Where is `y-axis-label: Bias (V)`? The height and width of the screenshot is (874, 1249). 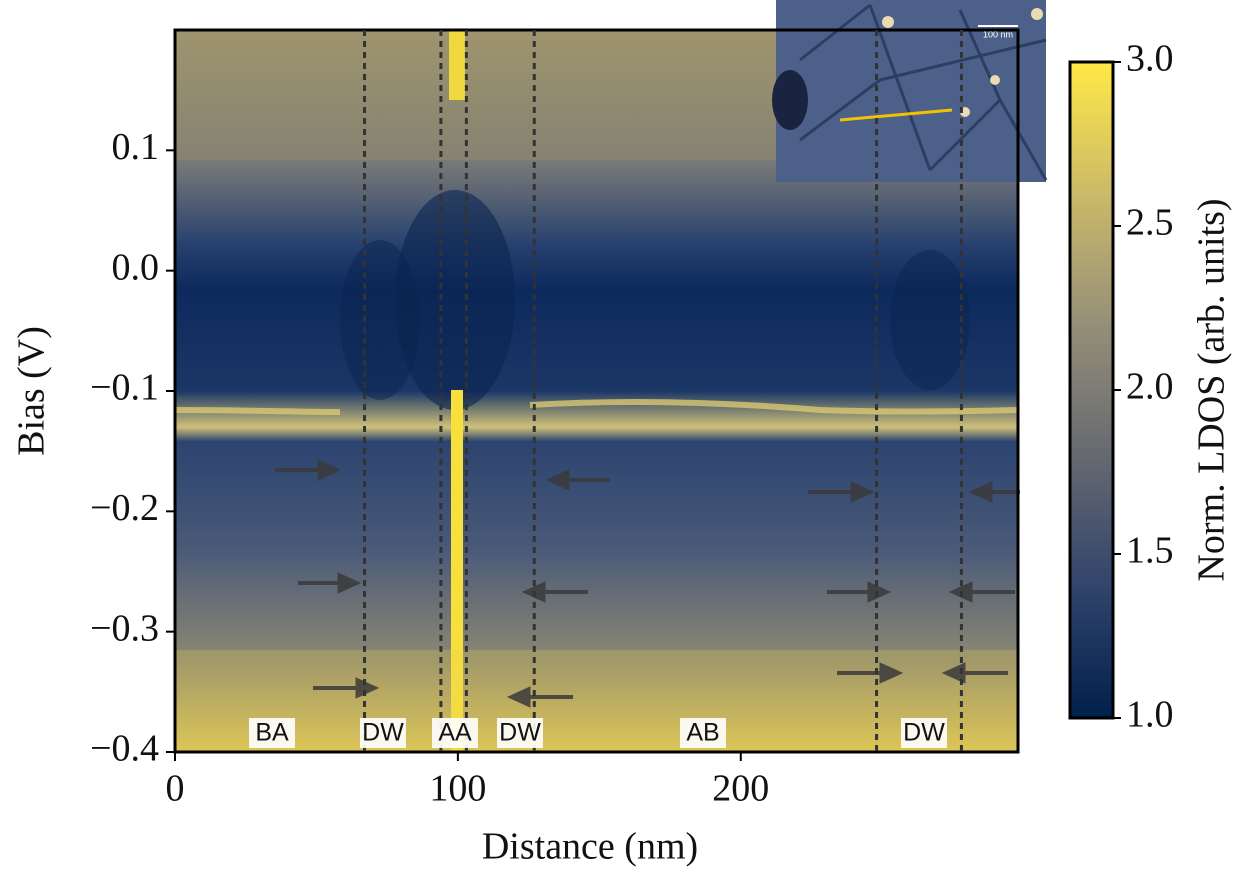 y-axis-label: Bias (V) is located at coordinates (32, 391).